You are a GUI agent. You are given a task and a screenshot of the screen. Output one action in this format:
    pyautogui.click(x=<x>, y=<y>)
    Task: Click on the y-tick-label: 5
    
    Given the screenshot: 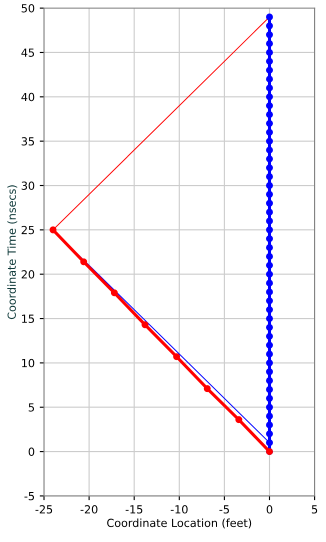 What is the action you would take?
    pyautogui.click(x=31, y=407)
    